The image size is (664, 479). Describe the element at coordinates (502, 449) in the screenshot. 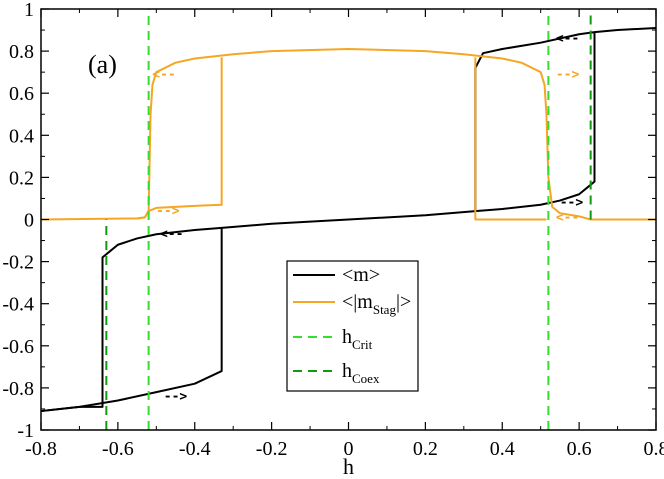

I see `x-tick-label: 0.4` at that location.